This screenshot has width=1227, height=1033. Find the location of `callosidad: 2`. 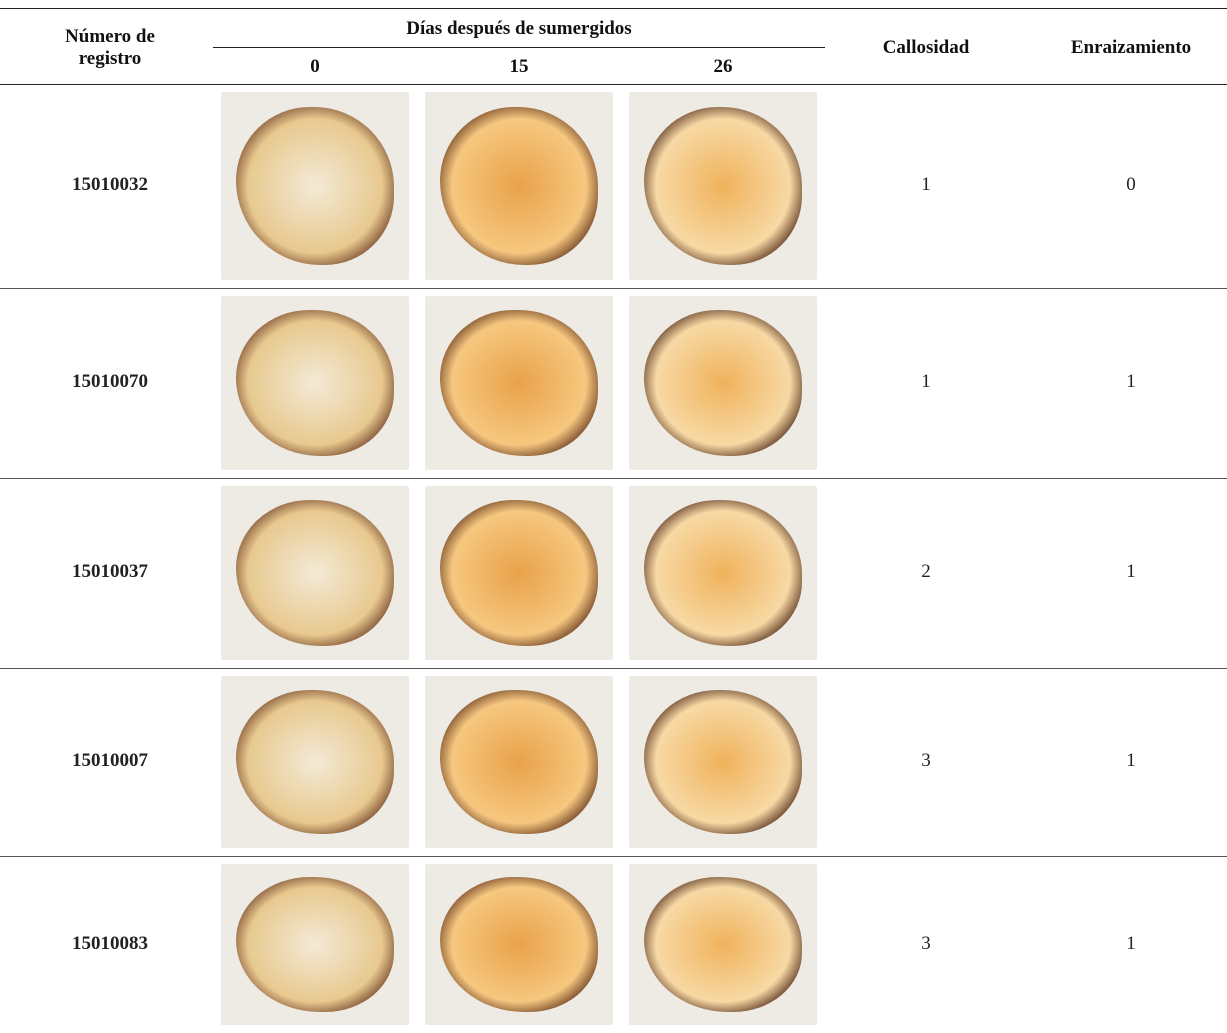

callosidad: 2 is located at coordinates (926, 571).